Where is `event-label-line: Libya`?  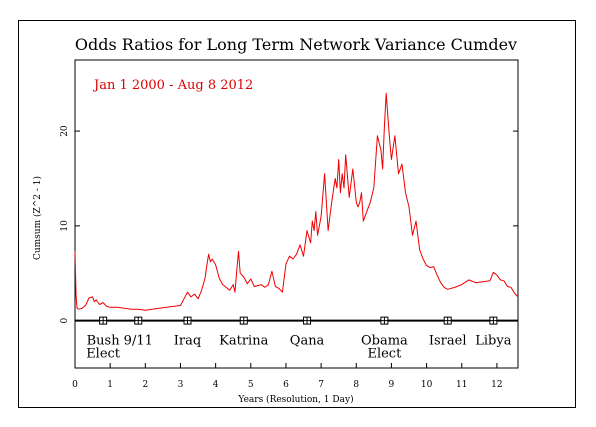
event-label-line: Libya is located at coordinates (493, 341).